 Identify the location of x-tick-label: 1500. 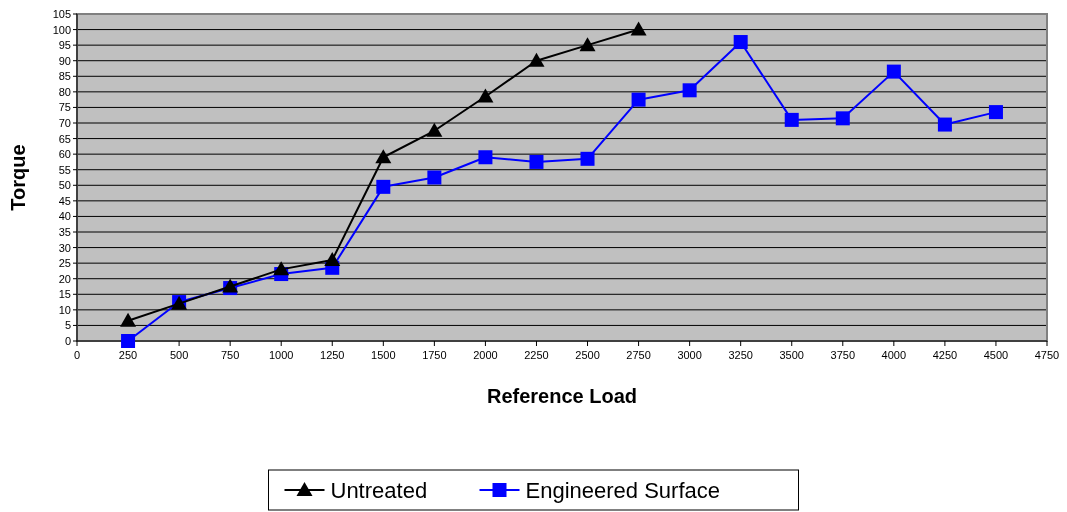
(383, 355).